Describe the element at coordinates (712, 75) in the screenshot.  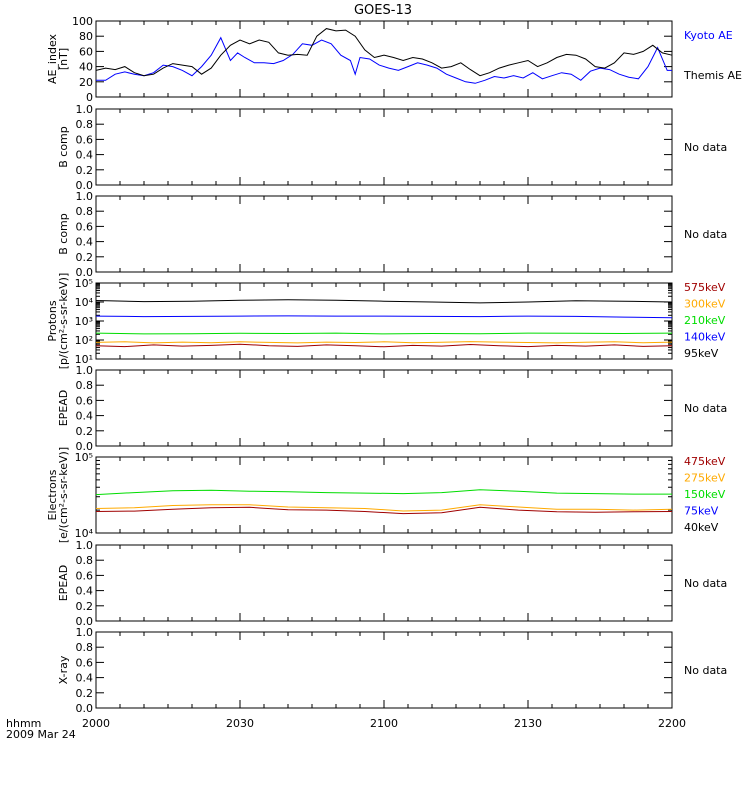
I see `legend-entry: Themis AE` at that location.